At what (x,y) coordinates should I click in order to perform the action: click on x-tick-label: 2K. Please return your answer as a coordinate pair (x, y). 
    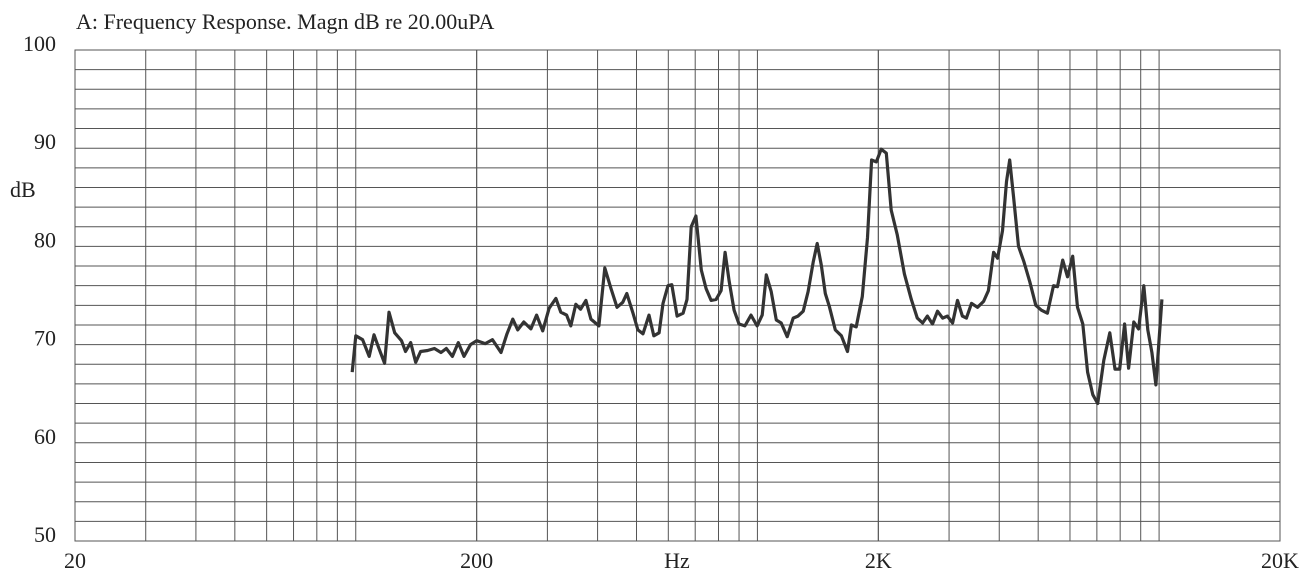
    Looking at the image, I should click on (878, 560).